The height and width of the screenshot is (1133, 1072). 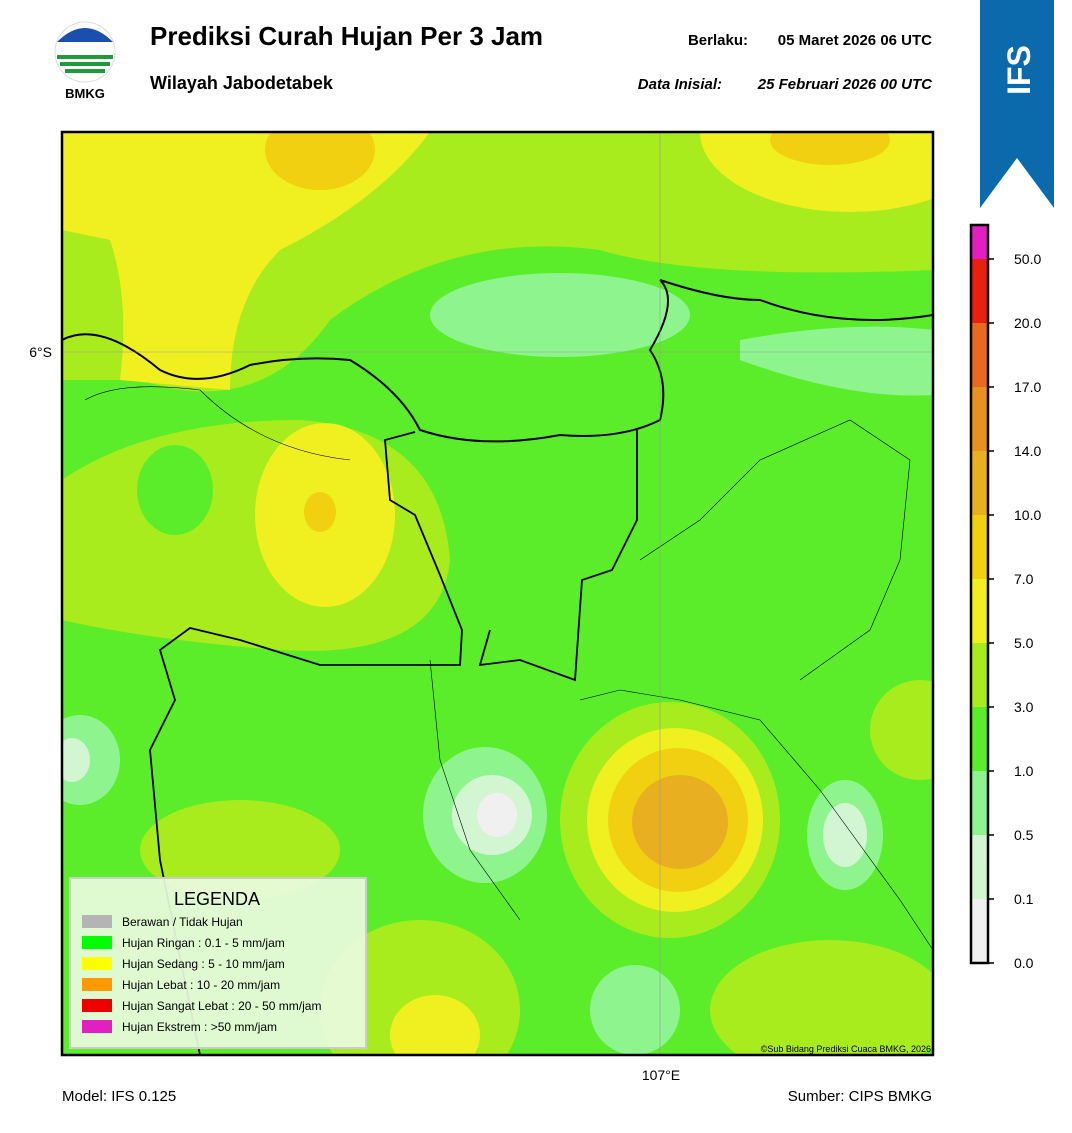 I want to click on colorbar-tick-label: 7.0, so click(x=1024, y=579).